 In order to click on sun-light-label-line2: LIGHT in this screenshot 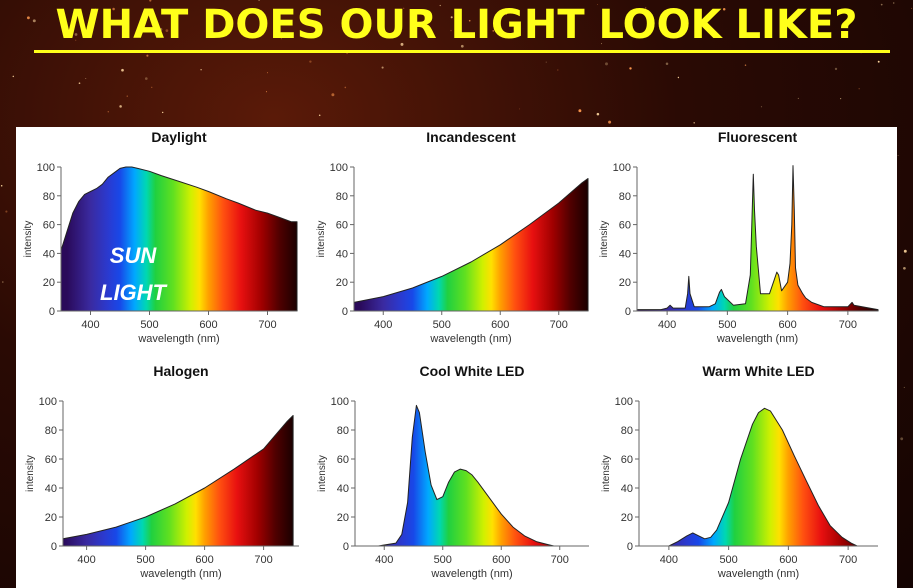, I will do `click(134, 292)`.